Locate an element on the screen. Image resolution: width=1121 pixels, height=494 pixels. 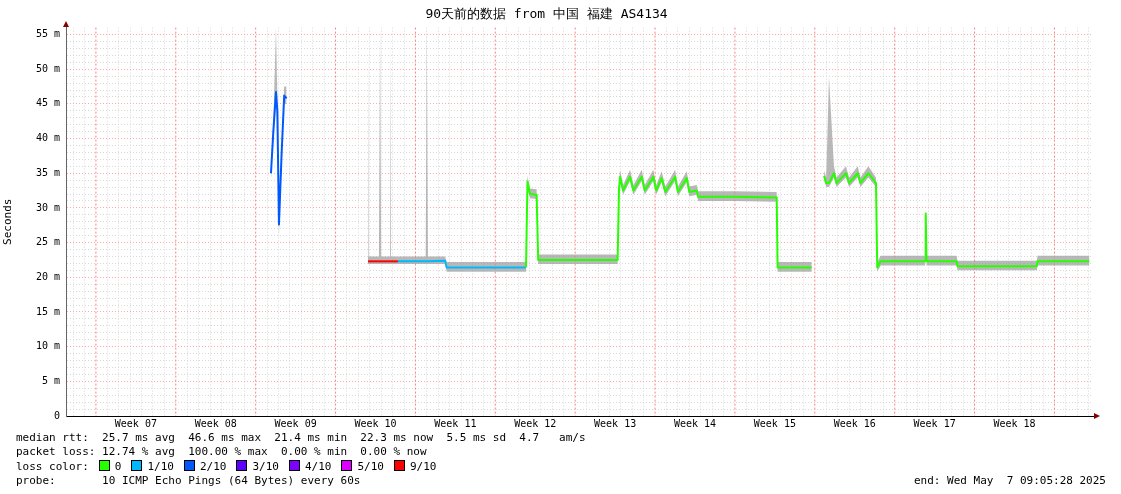
y-tick-label: 5 m is located at coordinates (50, 380).